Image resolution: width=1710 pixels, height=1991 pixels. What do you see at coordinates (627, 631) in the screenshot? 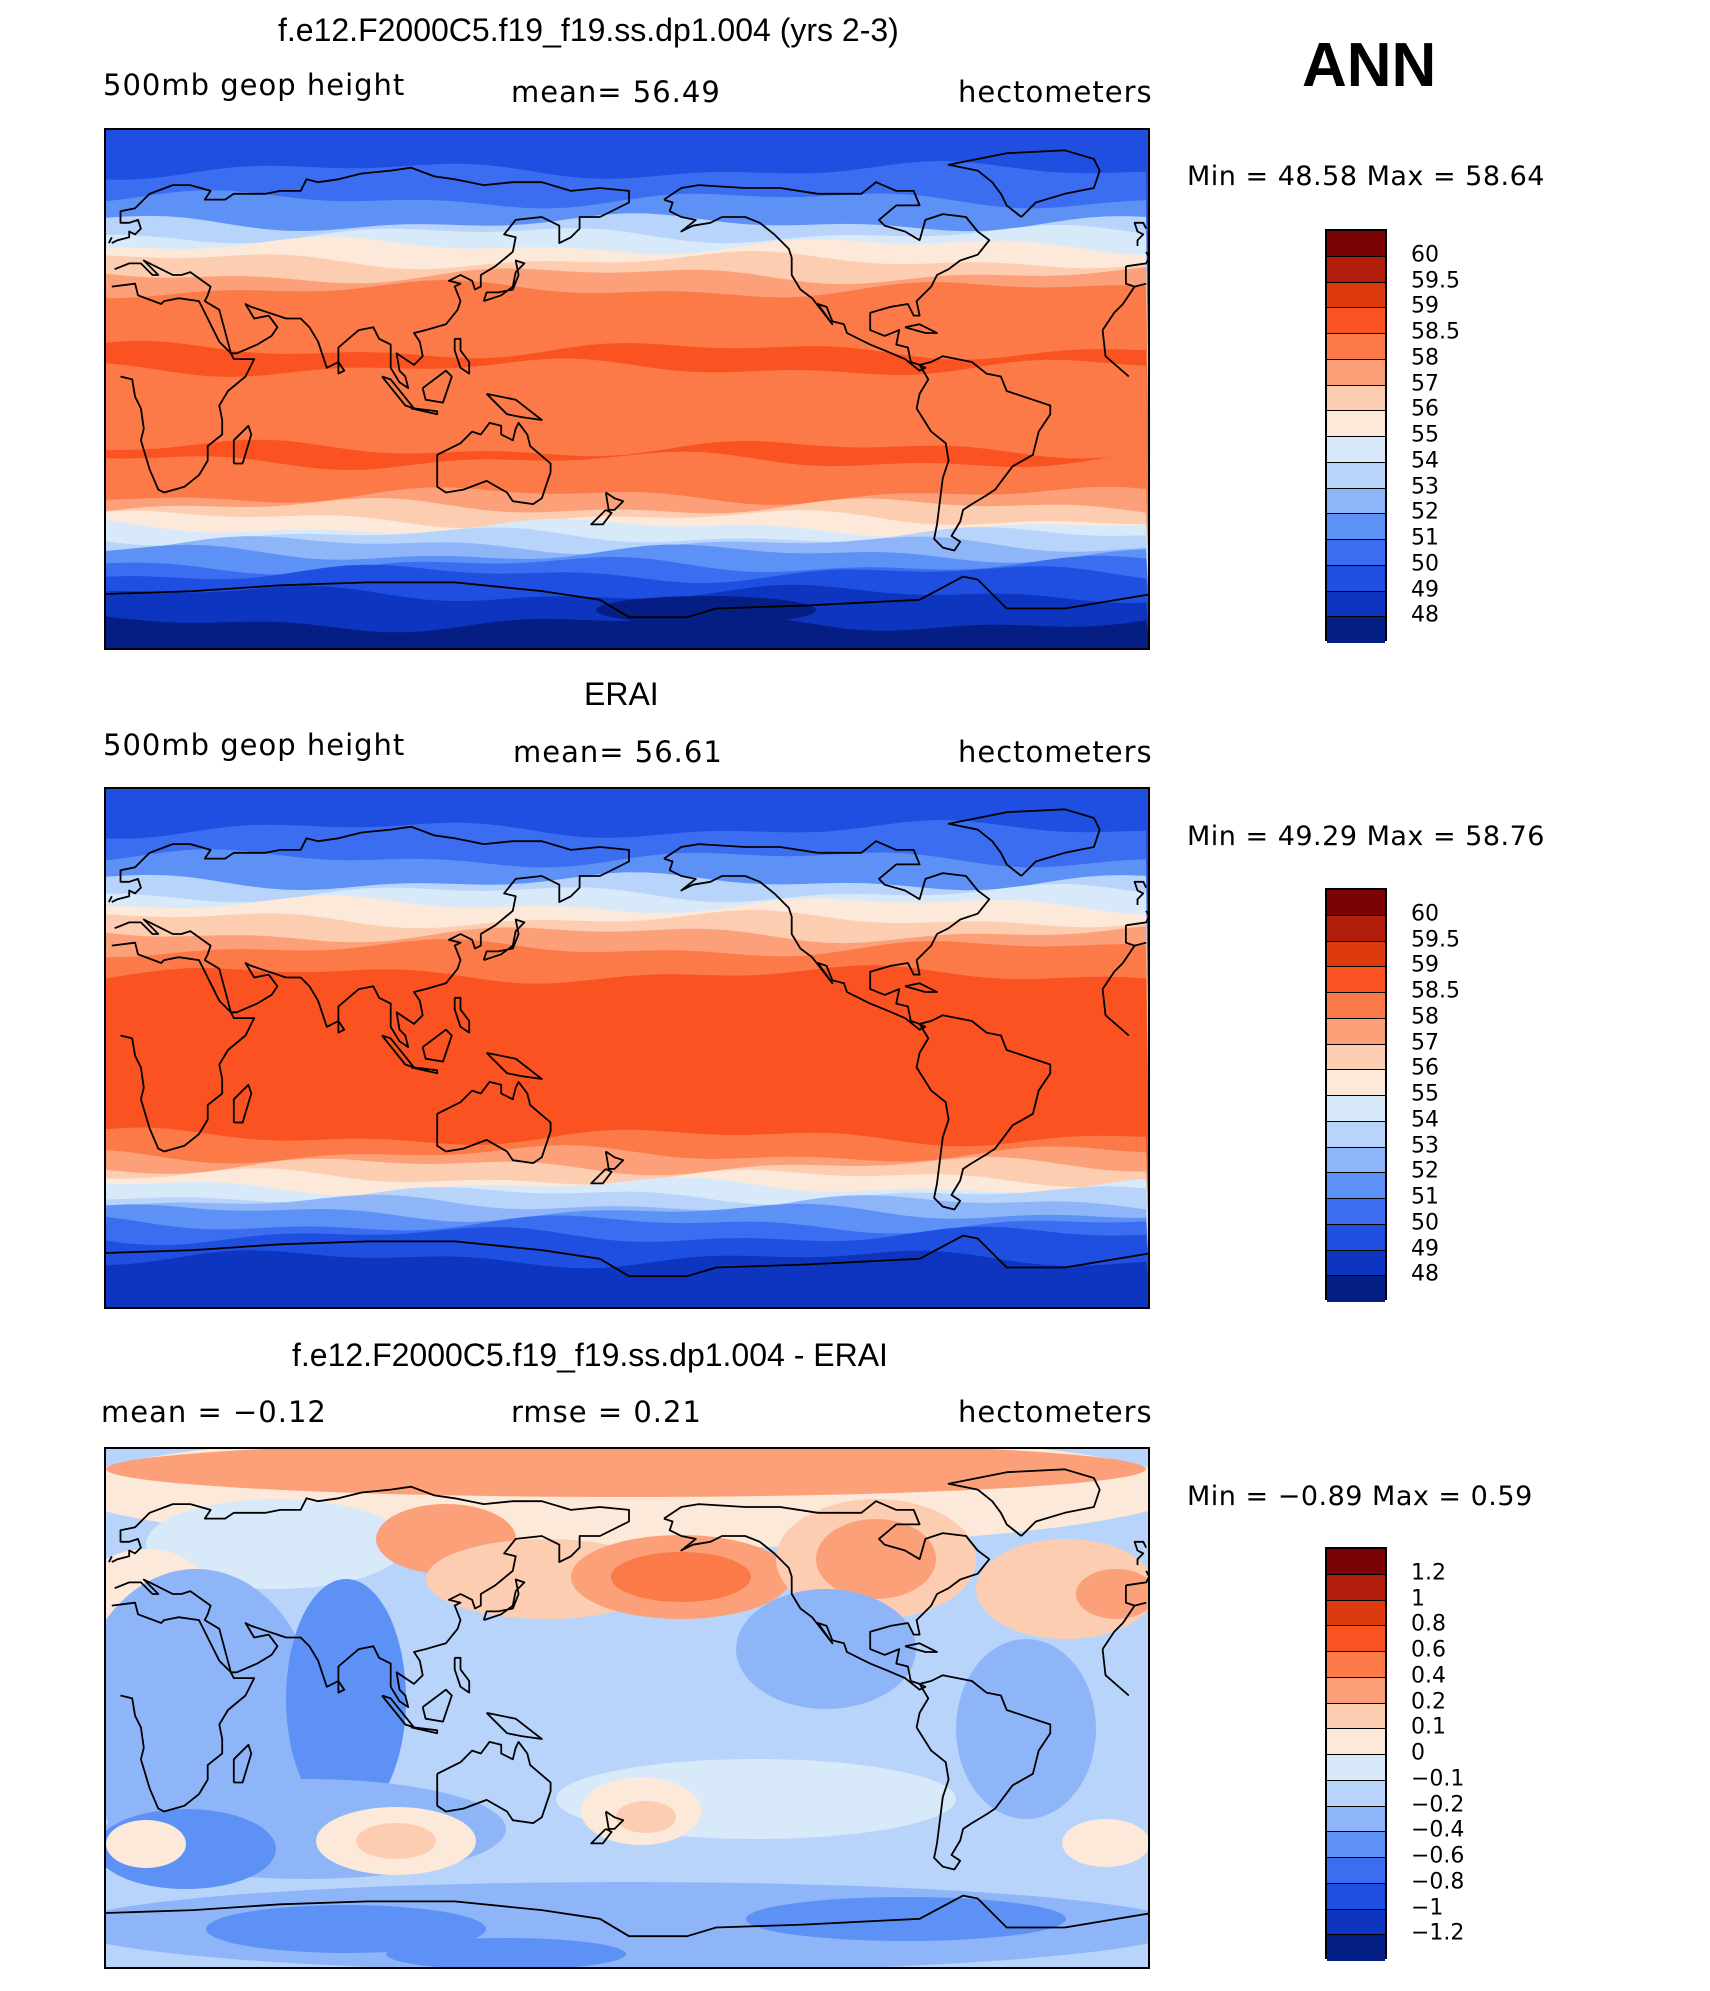
I see `field-band` at bounding box center [627, 631].